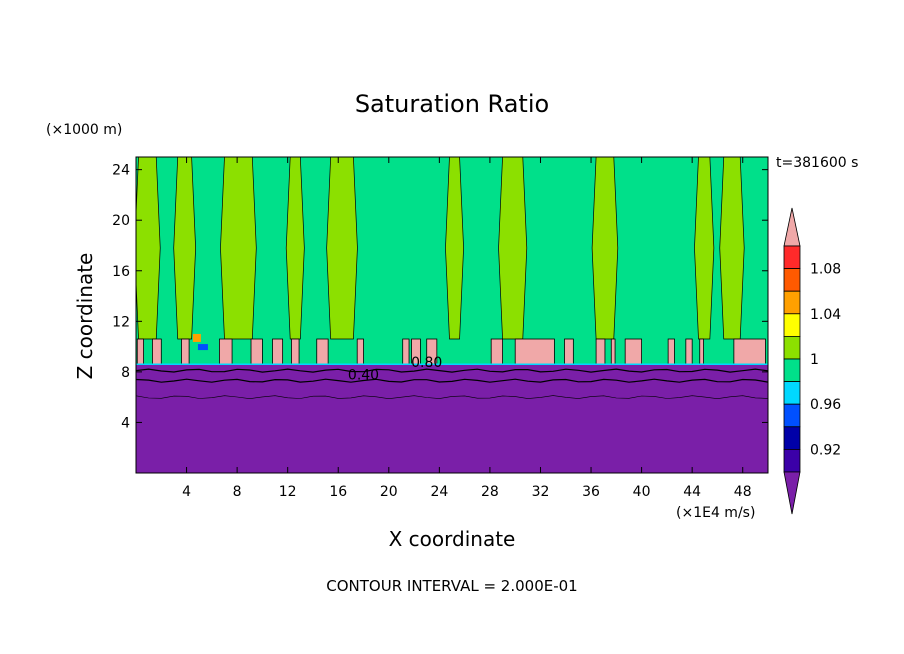 The height and width of the screenshot is (654, 904). What do you see at coordinates (202, 347) in the screenshot?
I see `low-patch` at bounding box center [202, 347].